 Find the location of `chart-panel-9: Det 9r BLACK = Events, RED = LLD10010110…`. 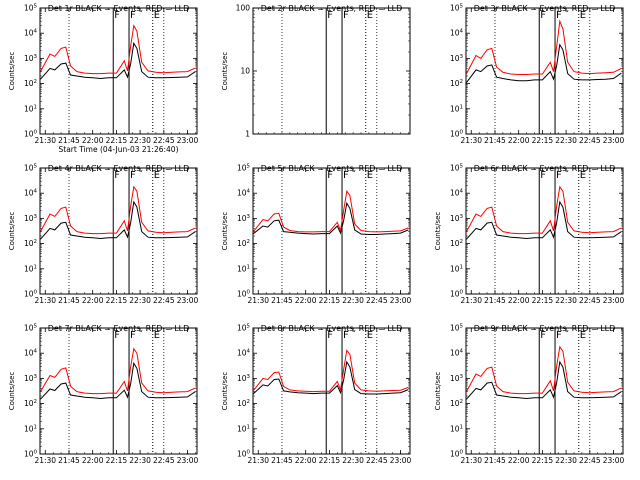

chart-panel-9: Det 9r BLACK = Events, RED = LLD10010110… is located at coordinates (529, 395).